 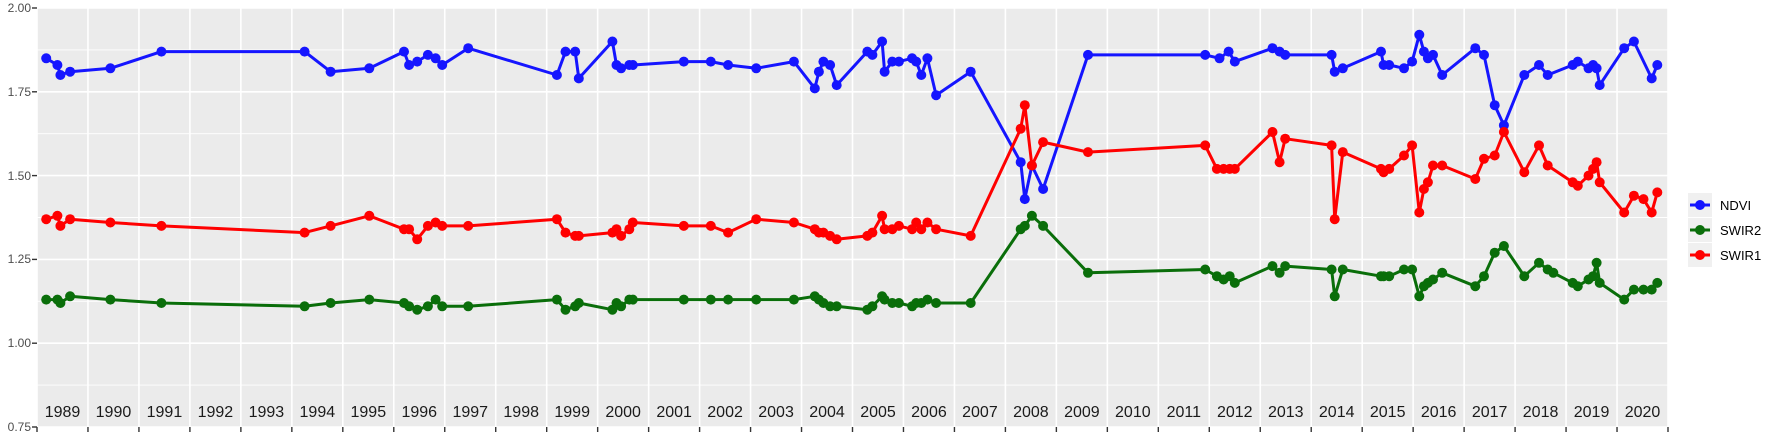 I want to click on legend-row-swir2: SWIR2, so click(x=1724, y=230).